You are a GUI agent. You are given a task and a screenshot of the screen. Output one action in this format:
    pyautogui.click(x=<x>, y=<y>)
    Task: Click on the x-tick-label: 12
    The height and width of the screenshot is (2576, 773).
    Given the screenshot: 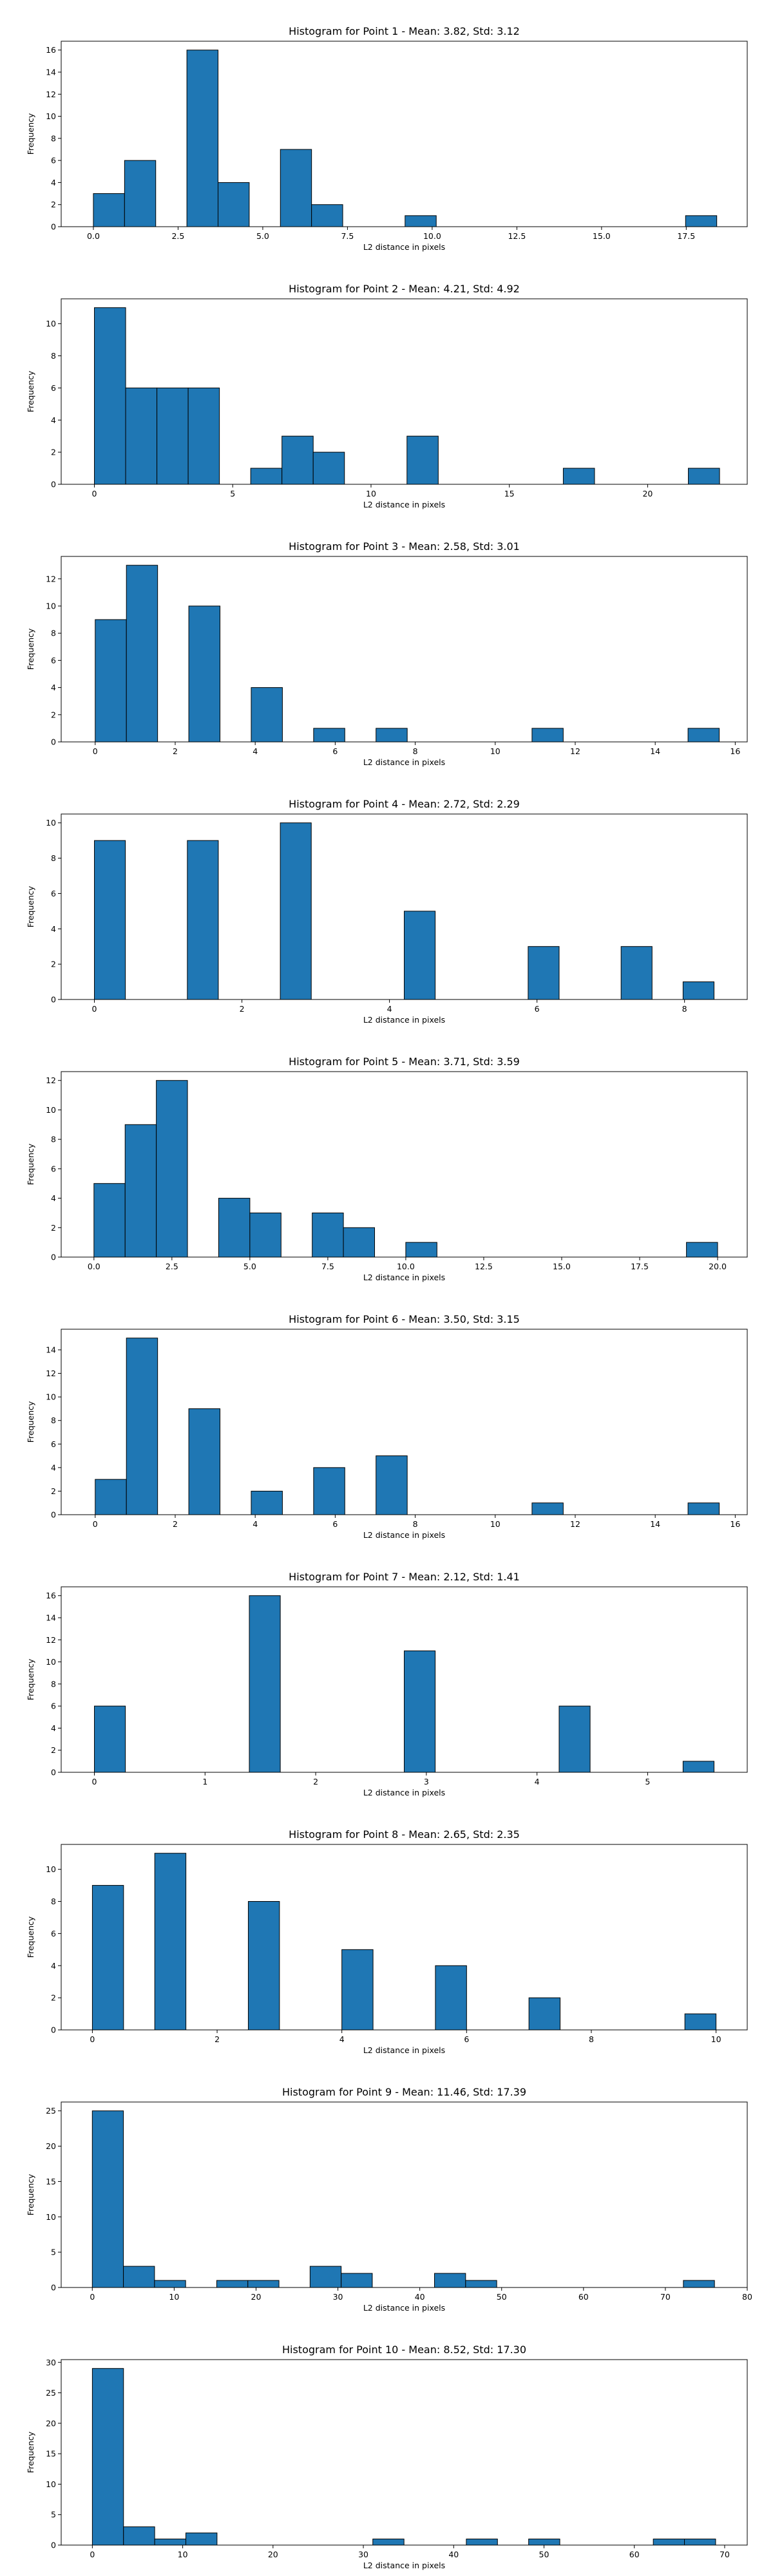 What is the action you would take?
    pyautogui.click(x=575, y=751)
    